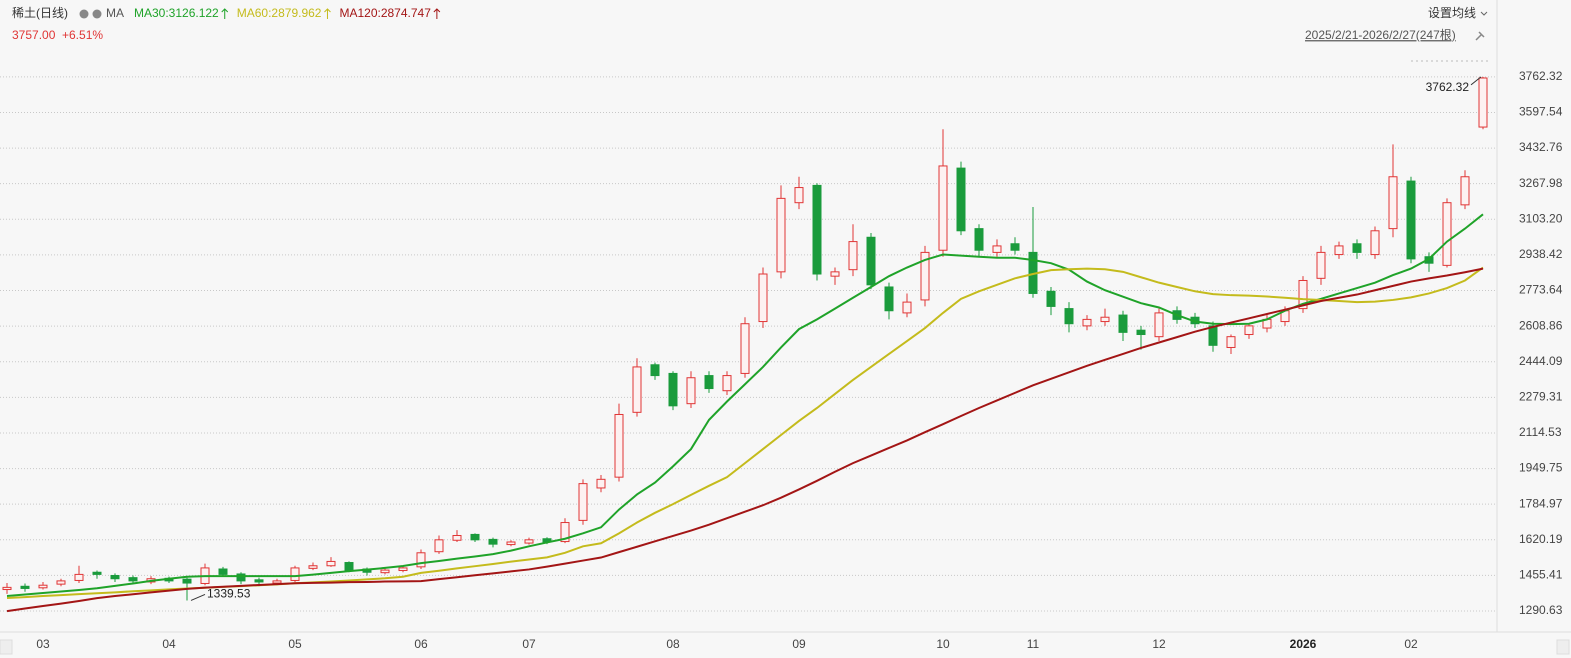 The width and height of the screenshot is (1571, 658). Describe the element at coordinates (385, 13) in the screenshot. I see `legend-entry: MA120:2874.747` at that location.